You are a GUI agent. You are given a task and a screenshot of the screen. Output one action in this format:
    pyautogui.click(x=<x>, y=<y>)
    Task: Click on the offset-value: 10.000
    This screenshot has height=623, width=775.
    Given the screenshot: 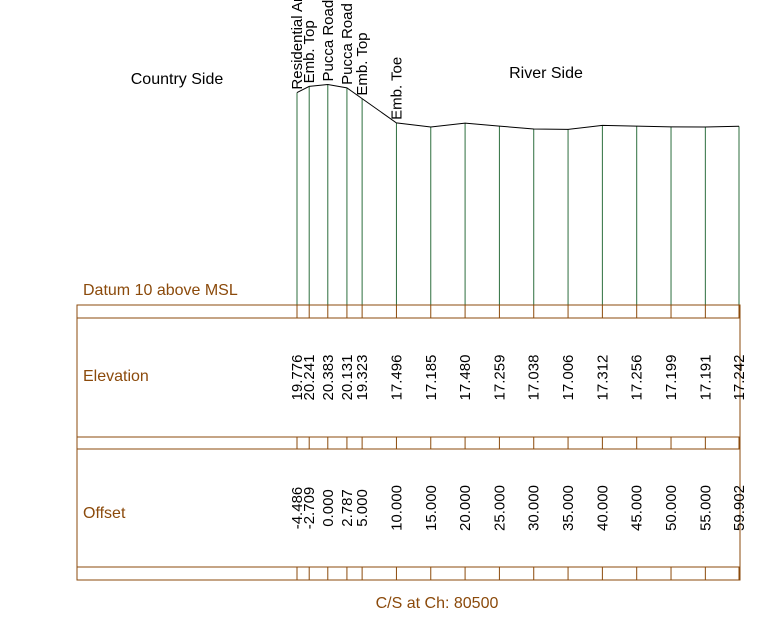 What is the action you would take?
    pyautogui.click(x=396, y=508)
    